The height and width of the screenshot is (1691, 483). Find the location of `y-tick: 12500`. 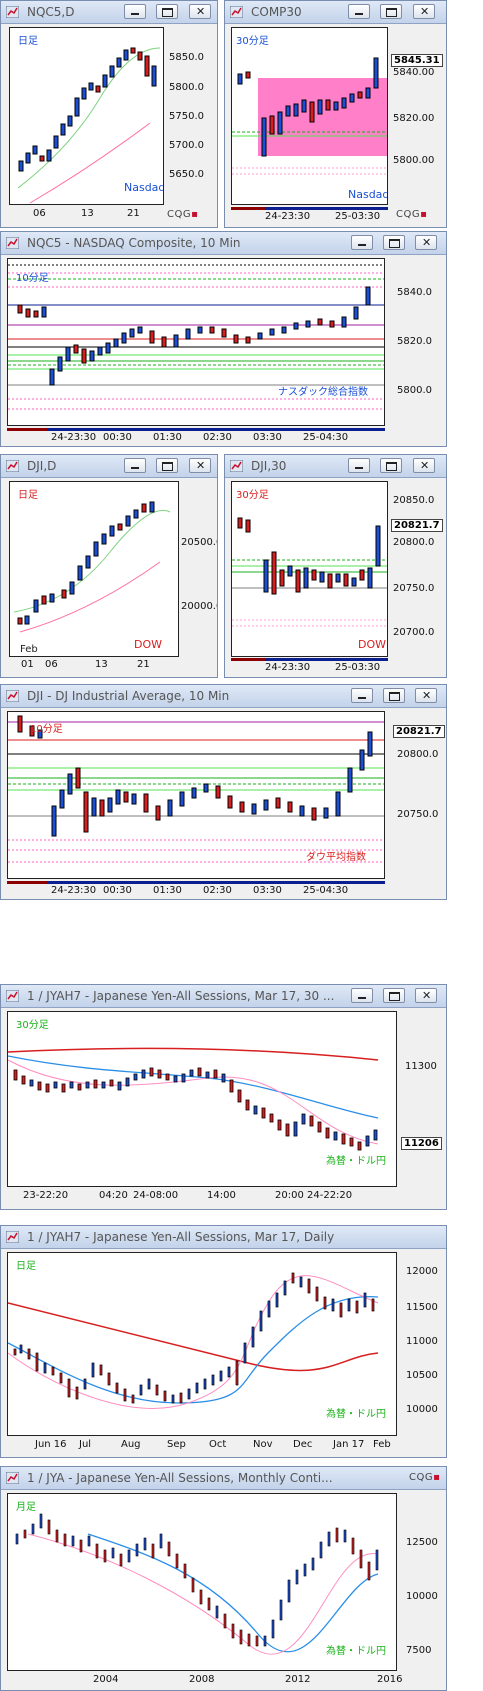

y-tick: 12500 is located at coordinates (422, 1542).